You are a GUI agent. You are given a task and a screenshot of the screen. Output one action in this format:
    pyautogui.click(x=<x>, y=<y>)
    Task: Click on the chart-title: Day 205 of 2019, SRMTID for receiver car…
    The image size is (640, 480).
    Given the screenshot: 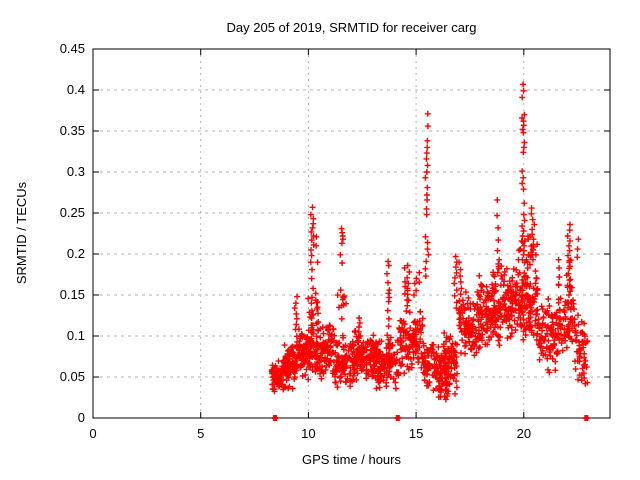 What is the action you would take?
    pyautogui.click(x=351, y=27)
    